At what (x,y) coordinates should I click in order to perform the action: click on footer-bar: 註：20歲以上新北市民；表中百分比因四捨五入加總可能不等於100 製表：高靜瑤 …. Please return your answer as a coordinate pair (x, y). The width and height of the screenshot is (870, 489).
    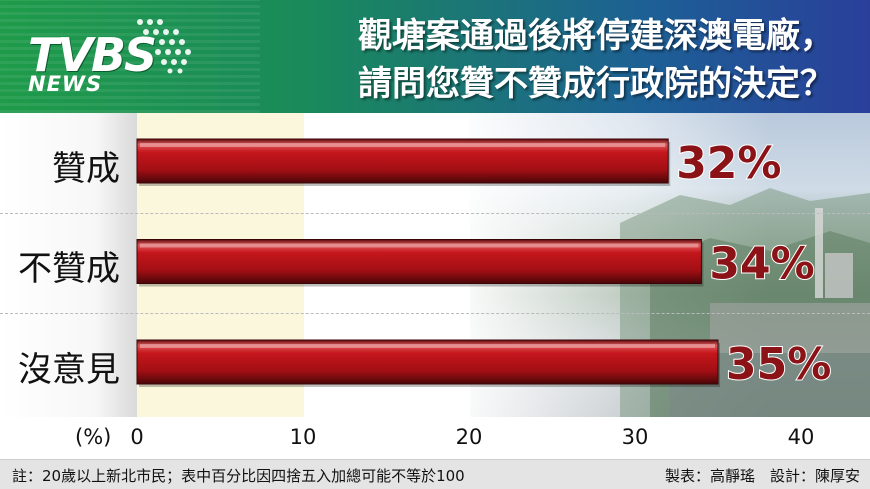
    Looking at the image, I should click on (435, 474).